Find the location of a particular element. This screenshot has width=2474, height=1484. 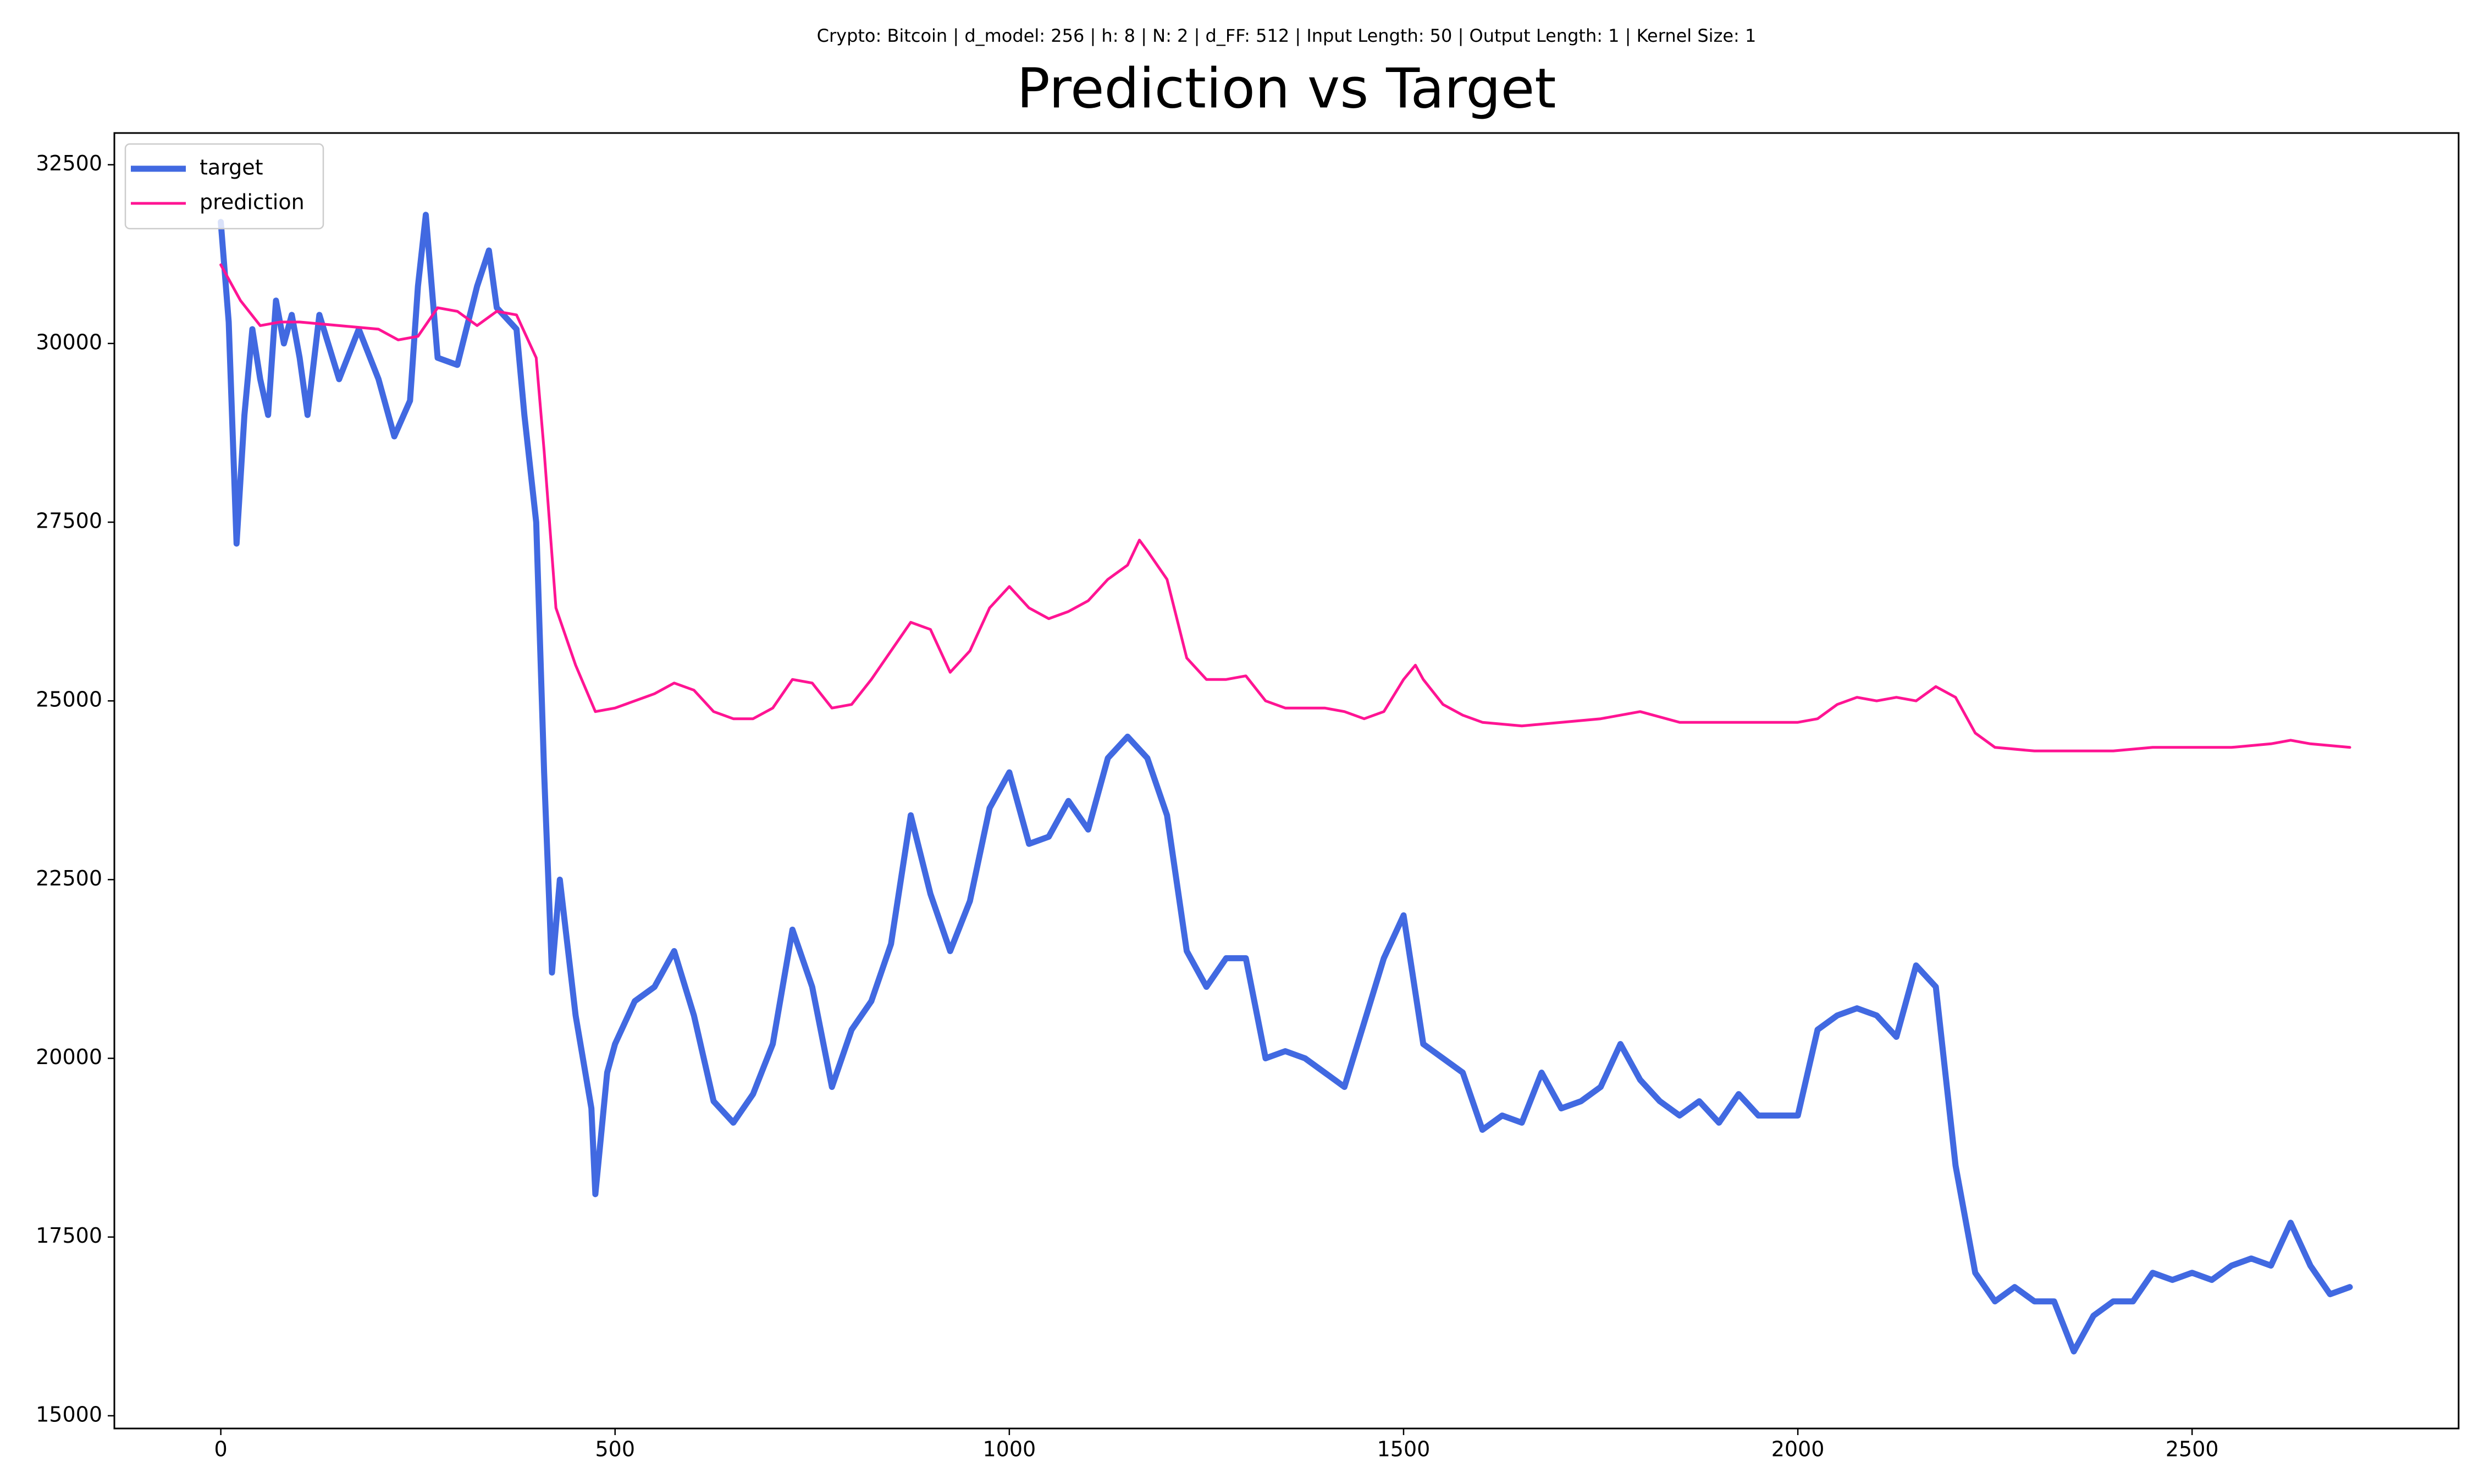

y-tick-label: 20000 is located at coordinates (69, 1057).